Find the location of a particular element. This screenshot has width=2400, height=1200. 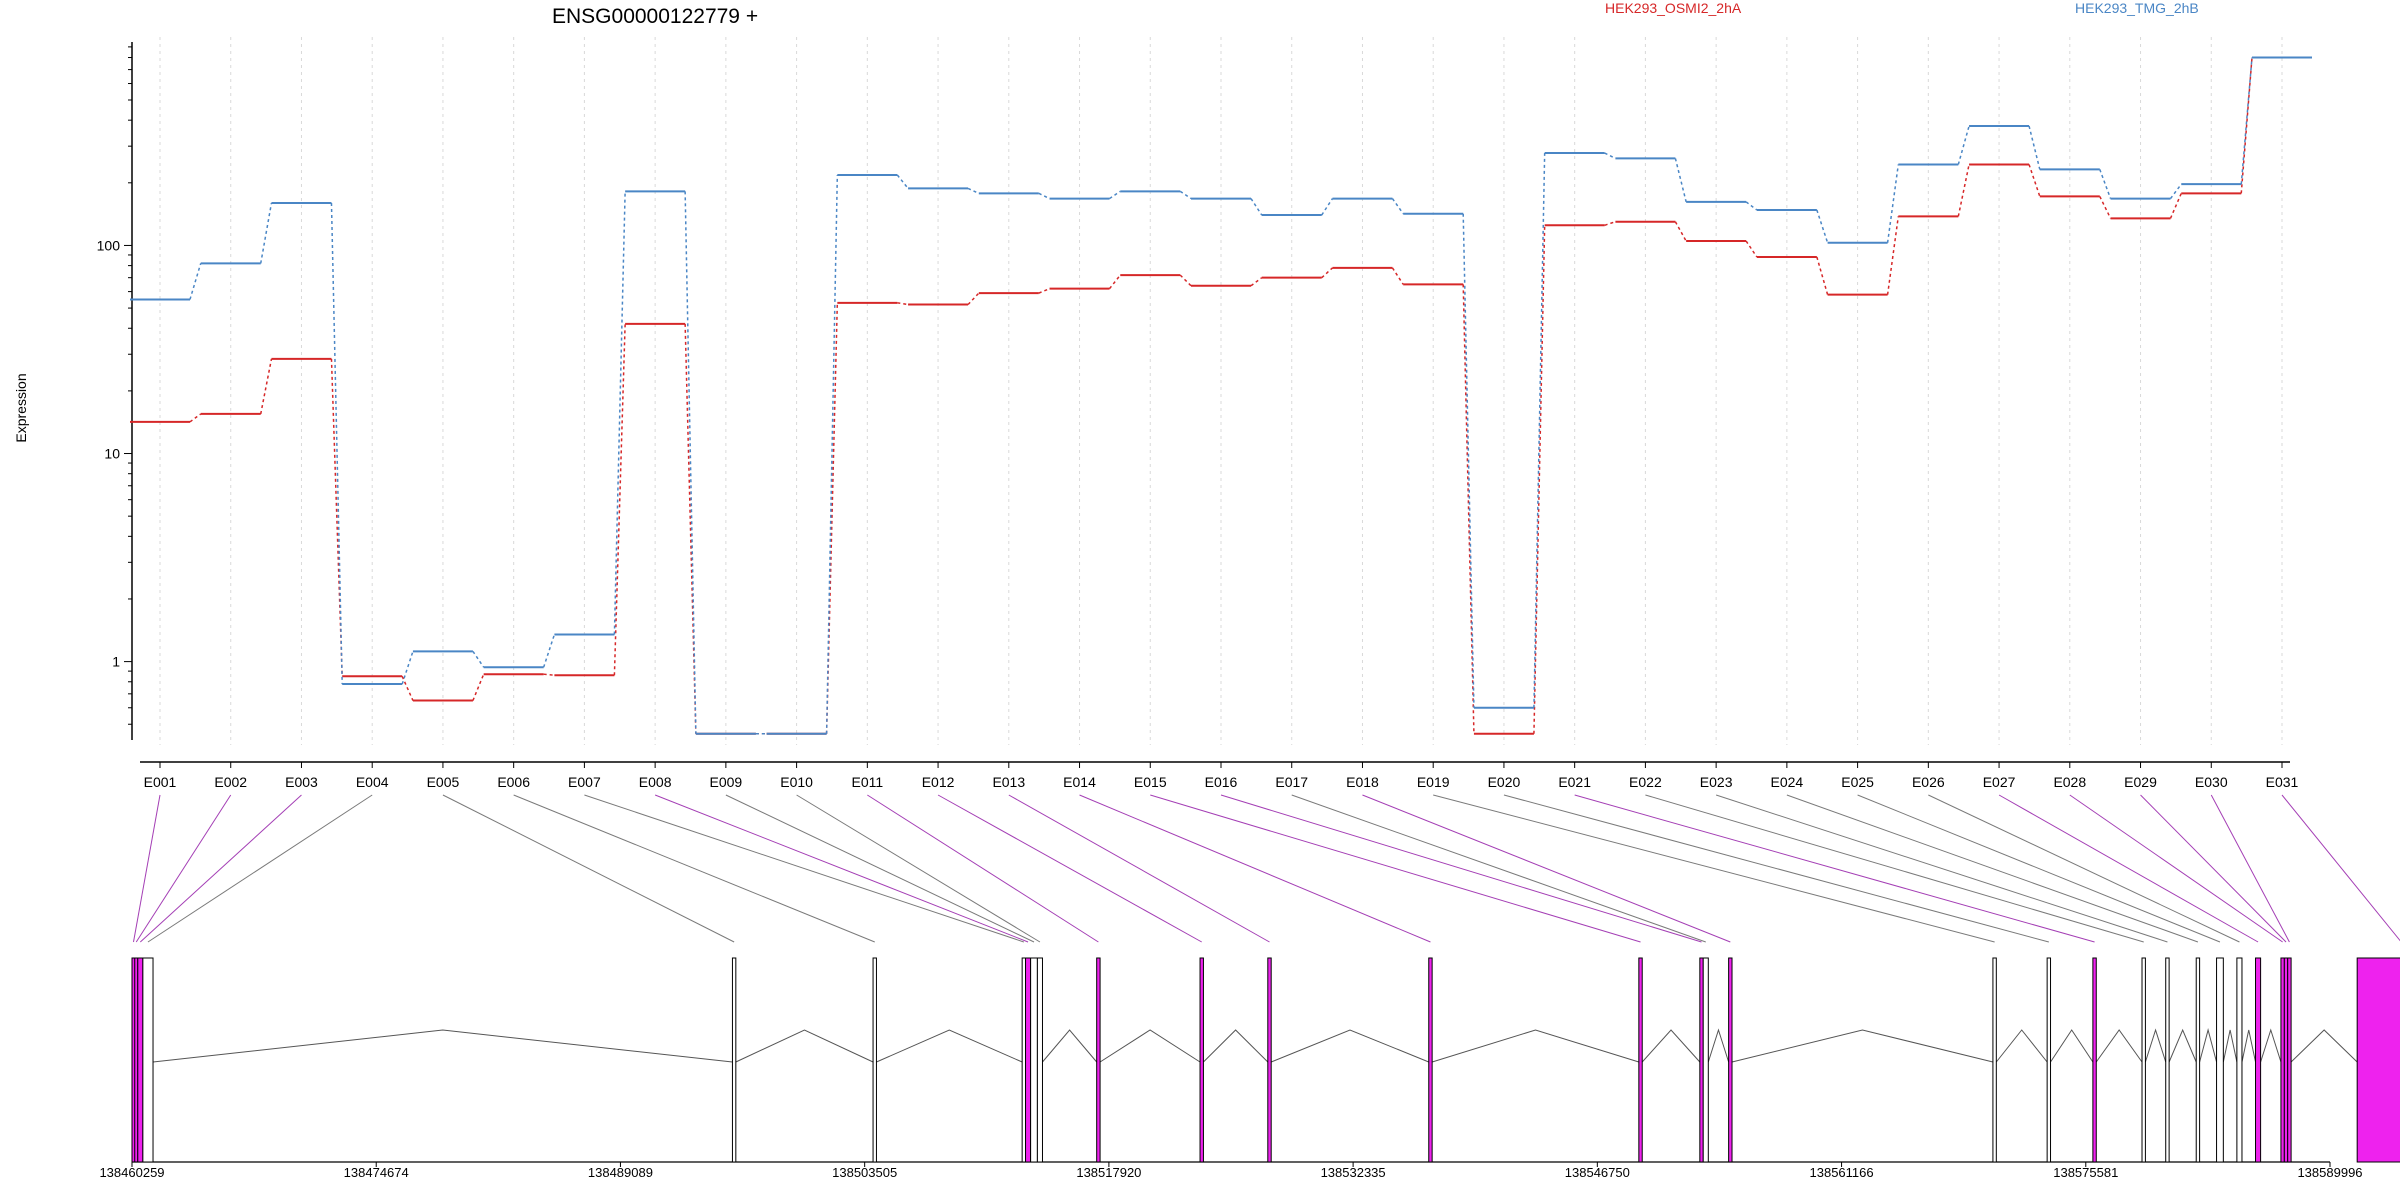

chart-title: ENSG00000122779 + is located at coordinates (655, 16).